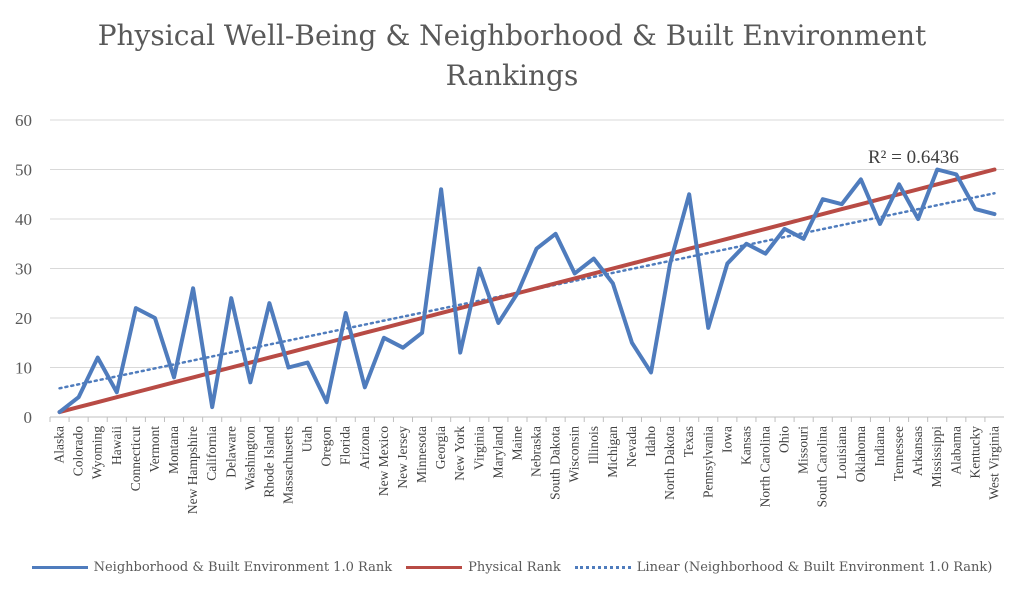 This screenshot has width=1024, height=603. Describe the element at coordinates (803, 450) in the screenshot. I see `x-tick-label-missouri: Missouri` at that location.